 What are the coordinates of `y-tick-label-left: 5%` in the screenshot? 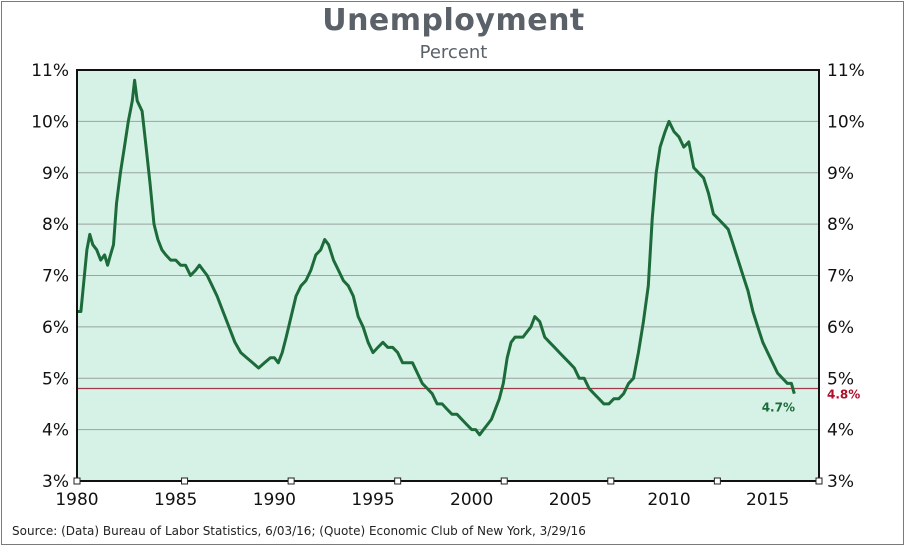 It's located at (55, 379).